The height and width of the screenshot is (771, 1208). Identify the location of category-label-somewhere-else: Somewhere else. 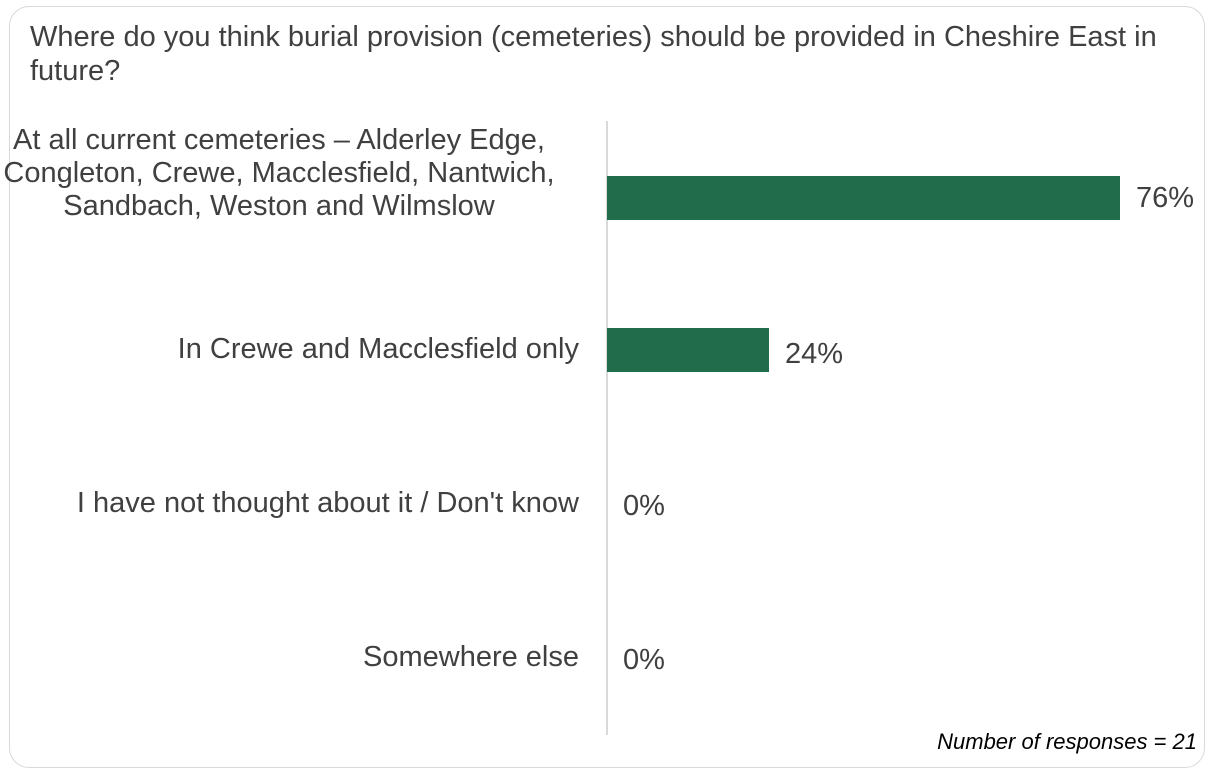
(471, 657).